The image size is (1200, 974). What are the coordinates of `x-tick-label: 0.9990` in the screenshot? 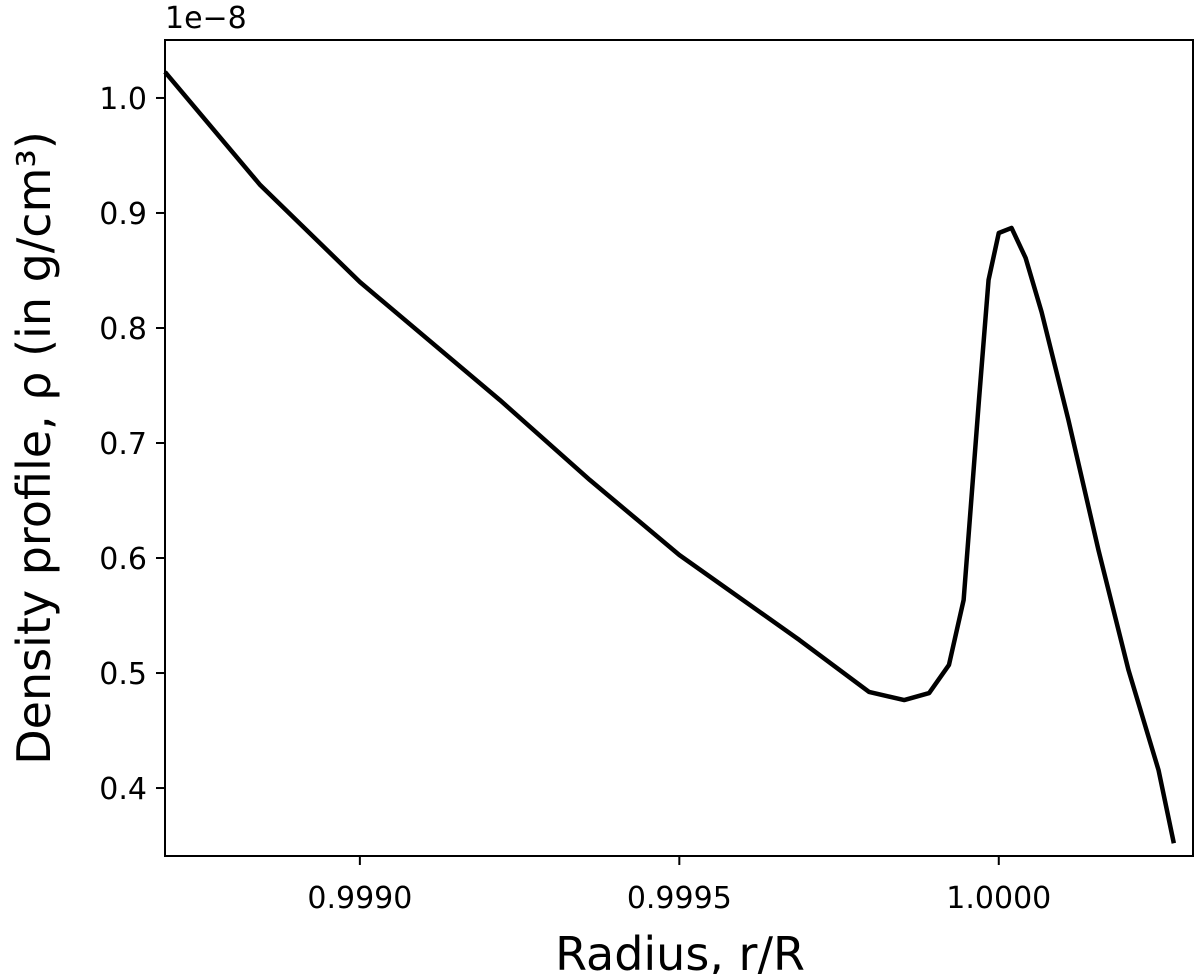 It's located at (359, 898).